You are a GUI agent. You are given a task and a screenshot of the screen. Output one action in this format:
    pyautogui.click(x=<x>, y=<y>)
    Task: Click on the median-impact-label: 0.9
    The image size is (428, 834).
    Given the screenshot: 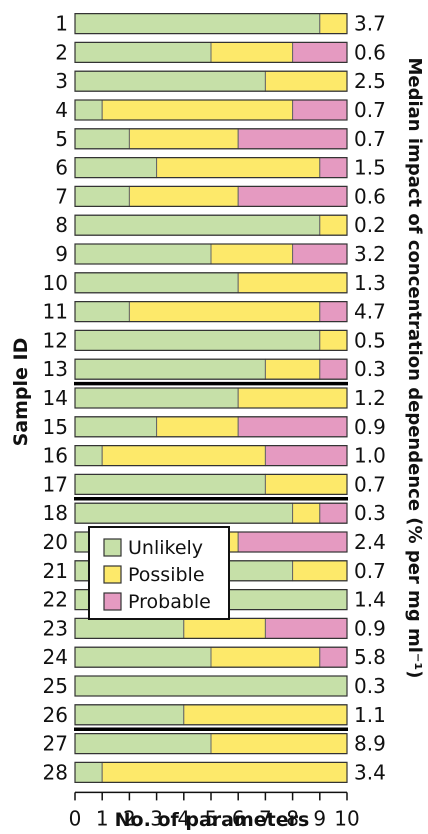 What is the action you would take?
    pyautogui.click(x=370, y=427)
    